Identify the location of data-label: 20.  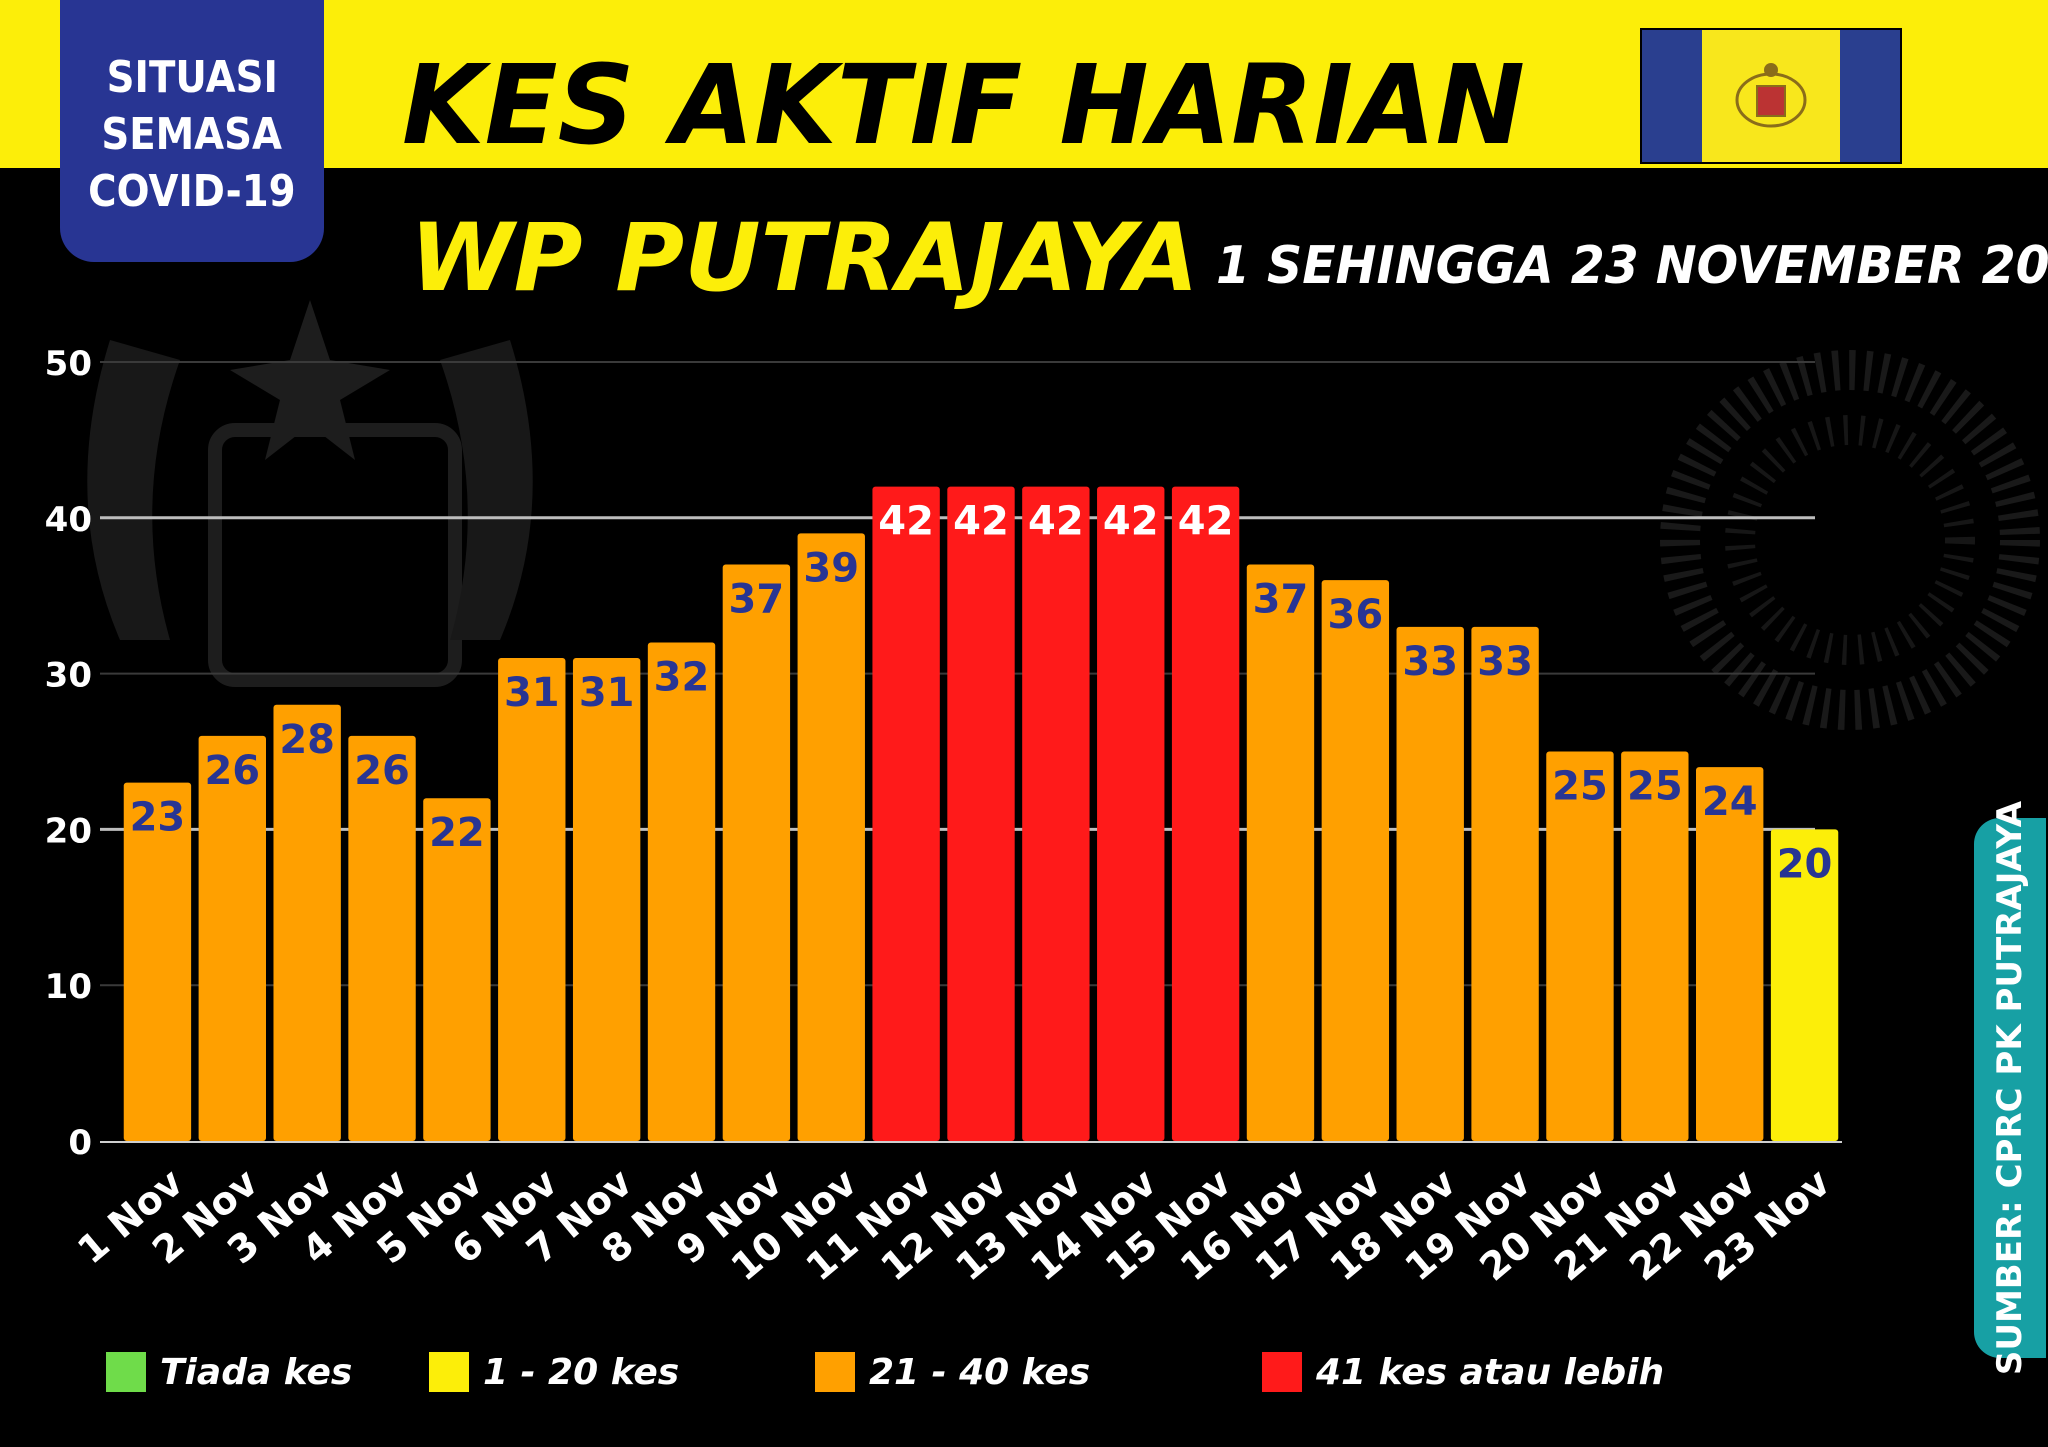
(1805, 864).